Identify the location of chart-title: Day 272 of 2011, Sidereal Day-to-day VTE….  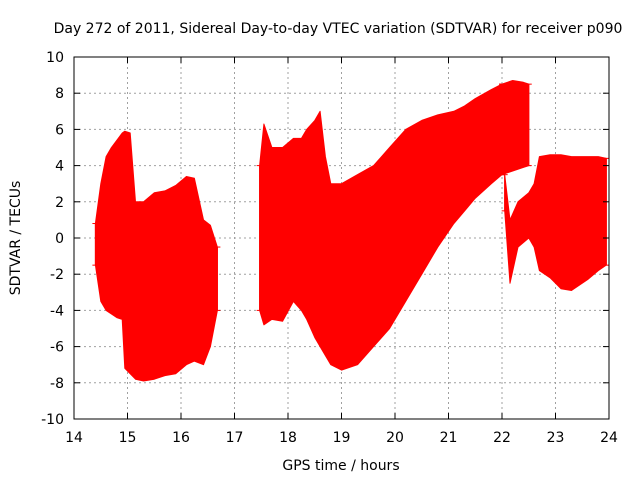
(338, 29).